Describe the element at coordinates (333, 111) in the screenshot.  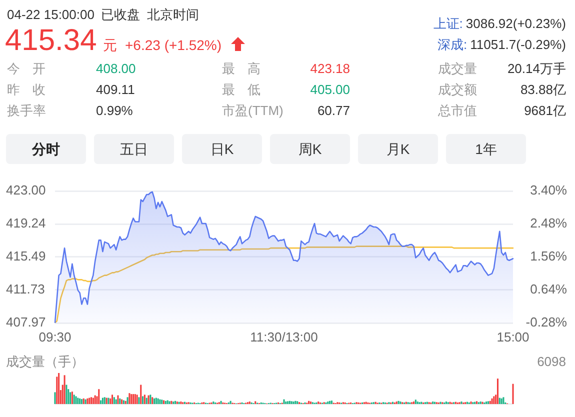
I see `text: 60.77` at that location.